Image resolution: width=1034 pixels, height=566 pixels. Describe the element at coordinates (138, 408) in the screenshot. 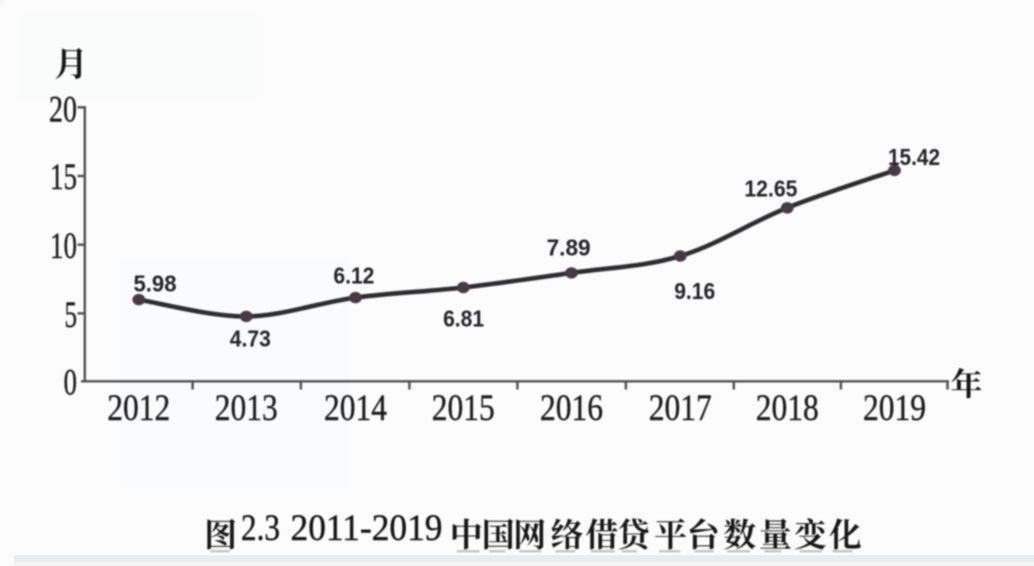

I see `svg-text: 2012` at that location.